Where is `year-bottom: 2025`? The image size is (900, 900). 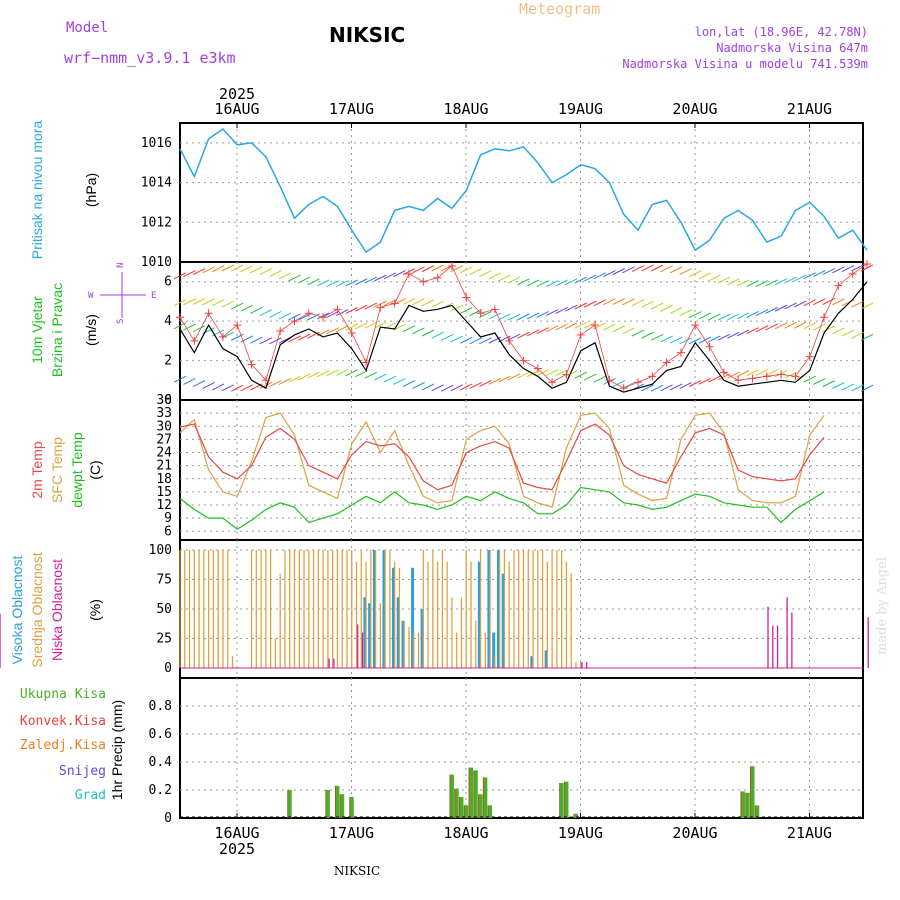 year-bottom: 2025 is located at coordinates (237, 849).